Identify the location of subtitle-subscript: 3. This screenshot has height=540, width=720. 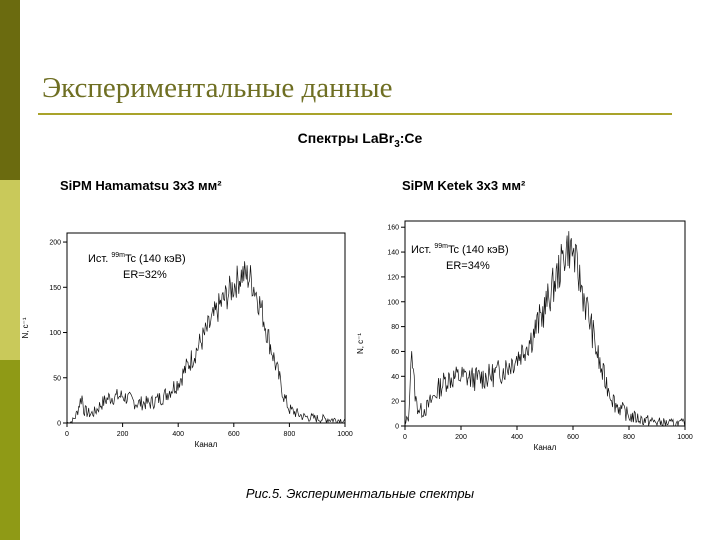
(397, 144).